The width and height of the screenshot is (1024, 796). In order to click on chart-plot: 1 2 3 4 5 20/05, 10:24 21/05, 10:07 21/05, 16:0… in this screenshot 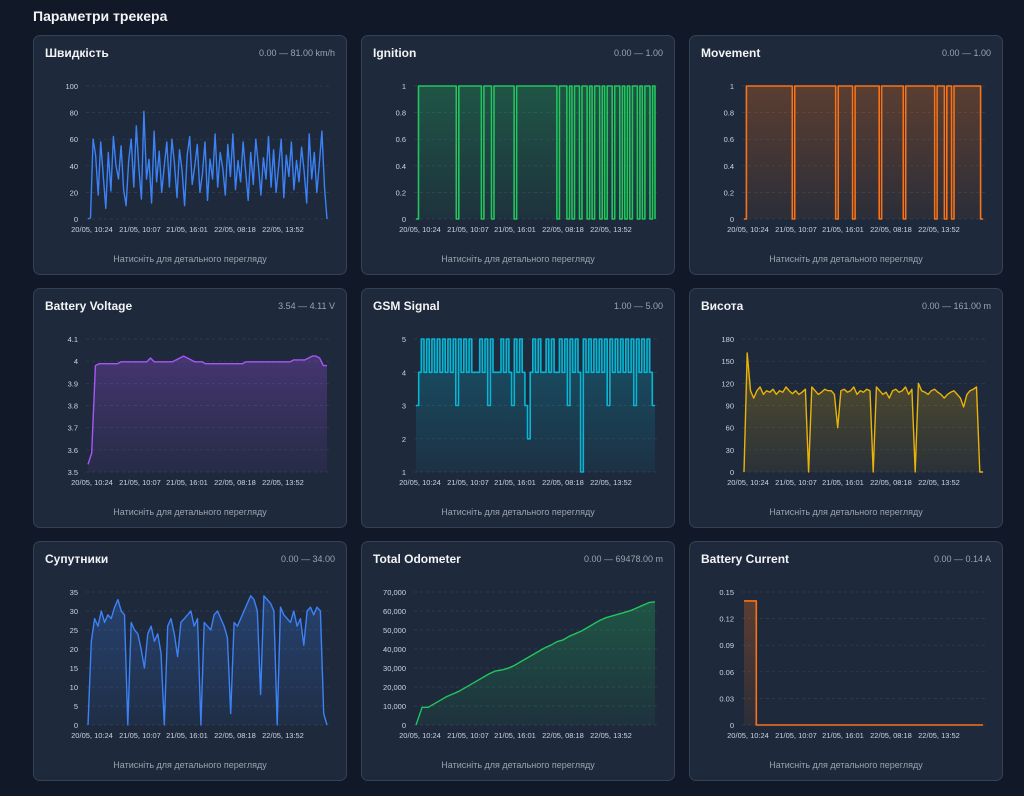, I will do `click(528, 411)`.